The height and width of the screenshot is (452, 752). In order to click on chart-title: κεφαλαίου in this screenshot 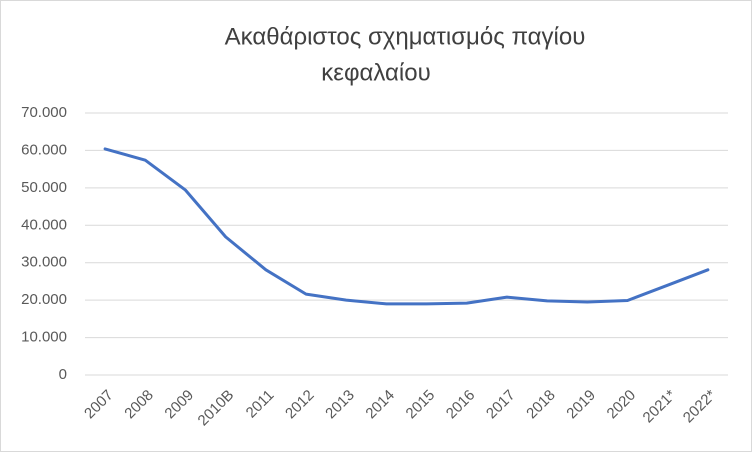, I will do `click(375, 72)`.